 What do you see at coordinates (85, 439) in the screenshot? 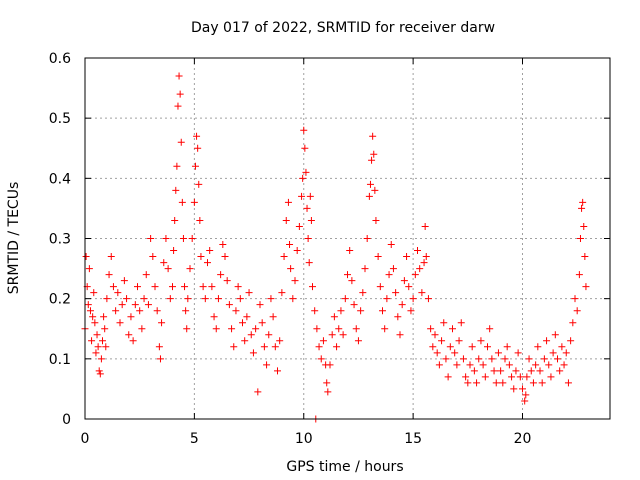
I see `x-tick-label: 0` at bounding box center [85, 439].